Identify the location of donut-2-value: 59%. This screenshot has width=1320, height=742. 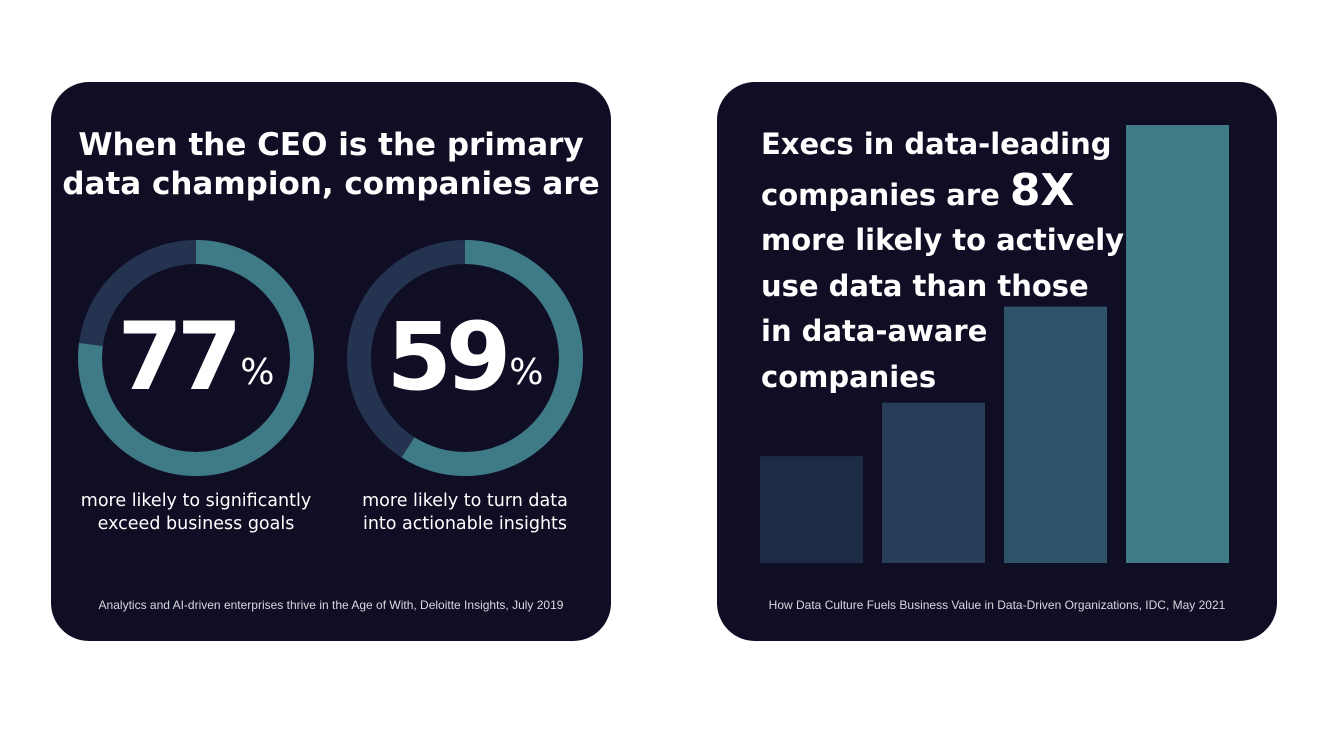
(465, 358).